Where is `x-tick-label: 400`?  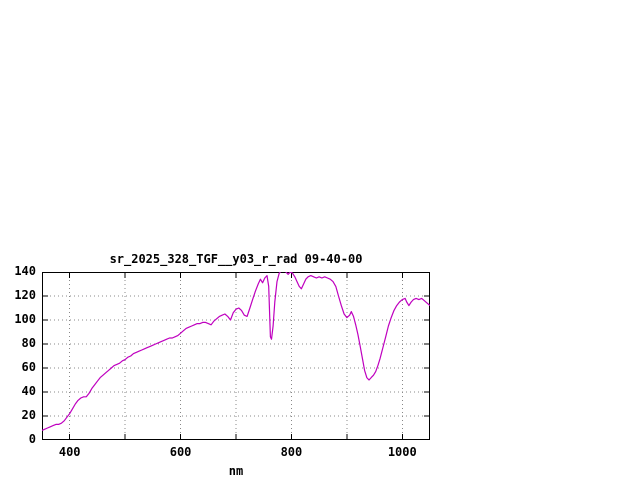
x-tick-label: 400 is located at coordinates (69, 452).